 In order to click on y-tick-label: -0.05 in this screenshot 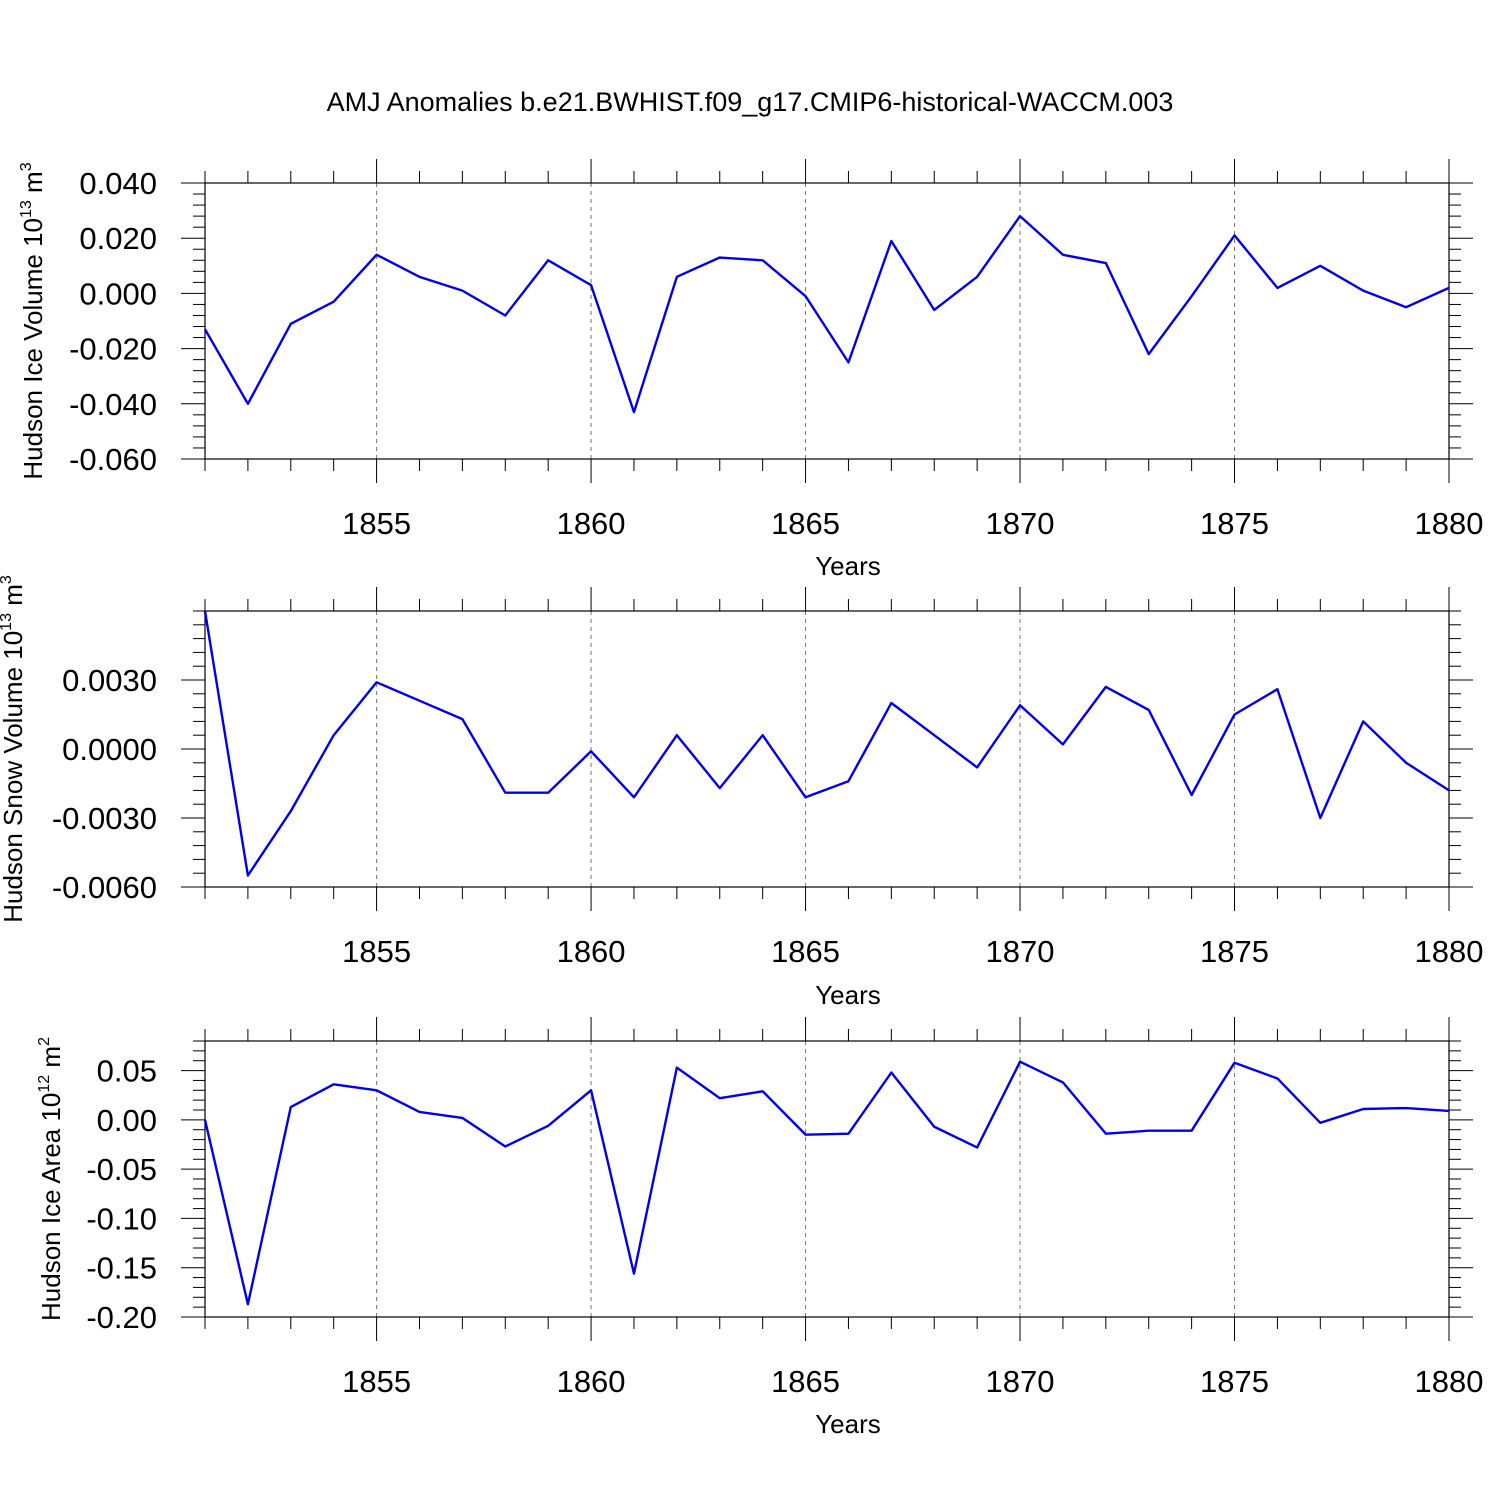, I will do `click(121, 1169)`.